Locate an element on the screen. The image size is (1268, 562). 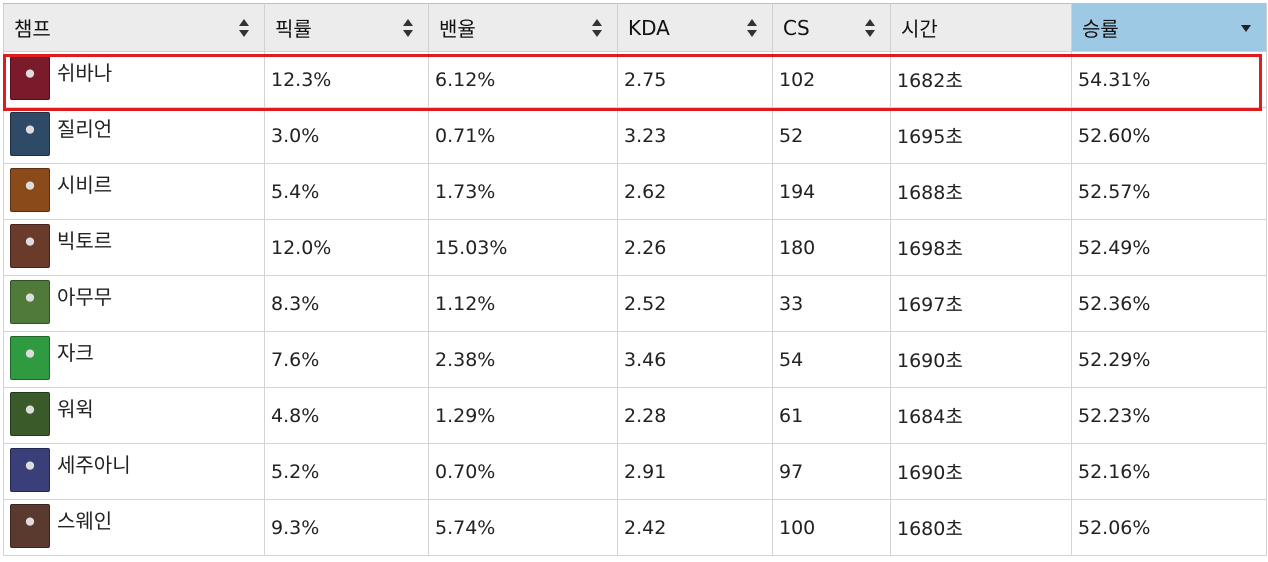
col-header-label: CS is located at coordinates (796, 28).